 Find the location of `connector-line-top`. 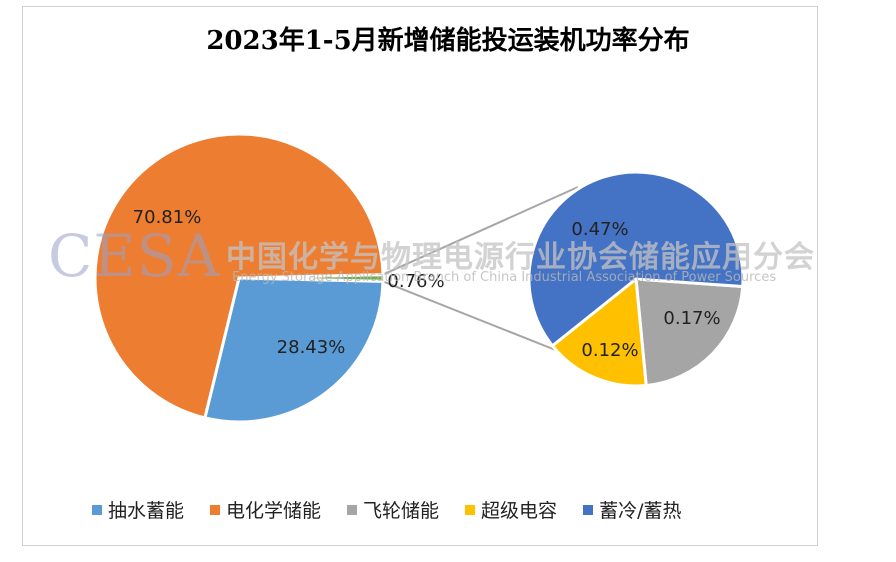

connector-line-top is located at coordinates (480, 231).